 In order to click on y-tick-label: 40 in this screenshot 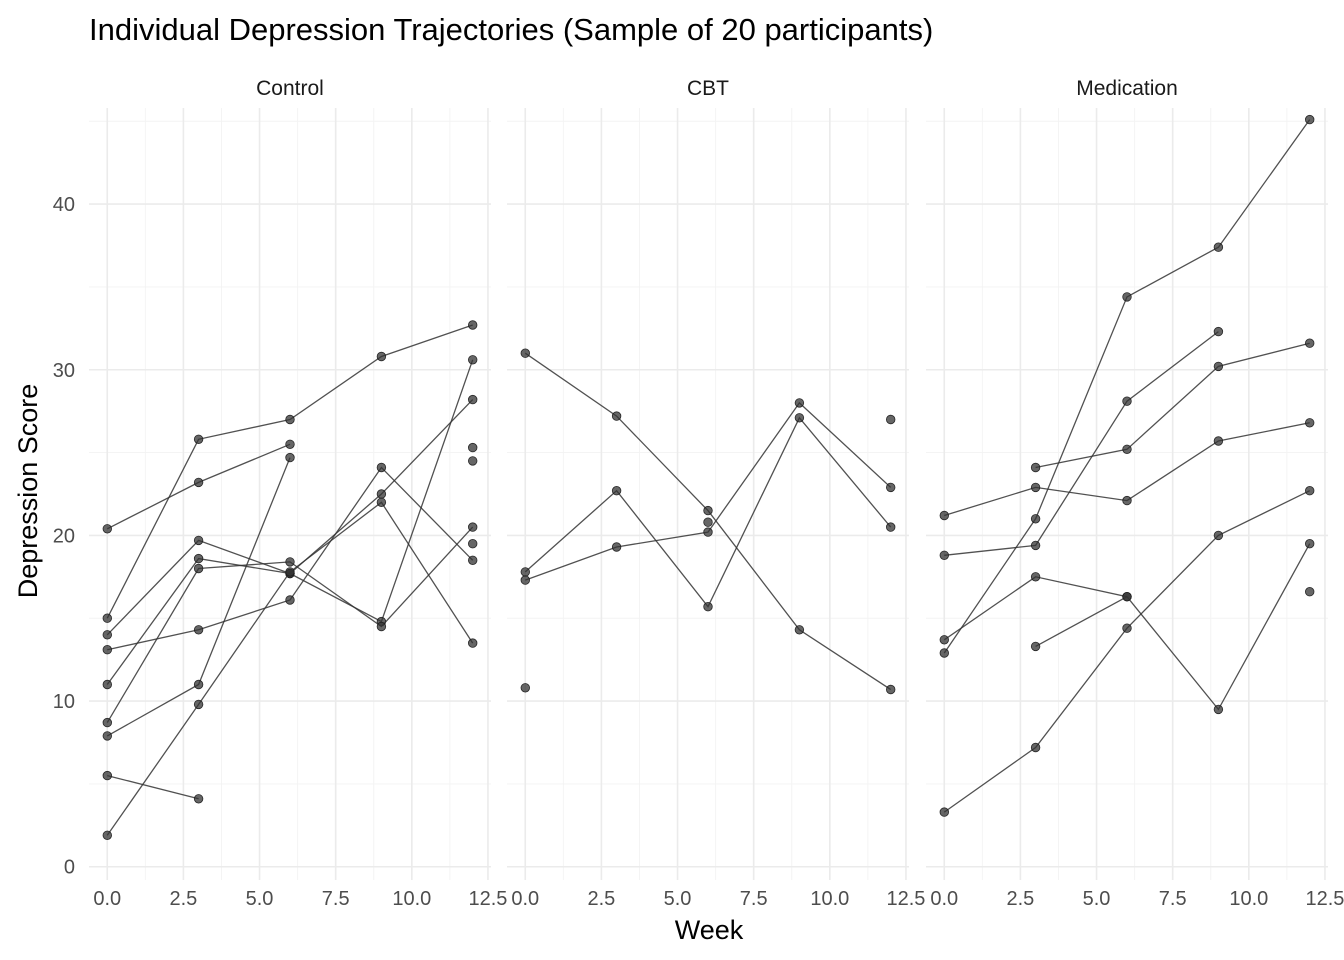, I will do `click(64, 205)`.